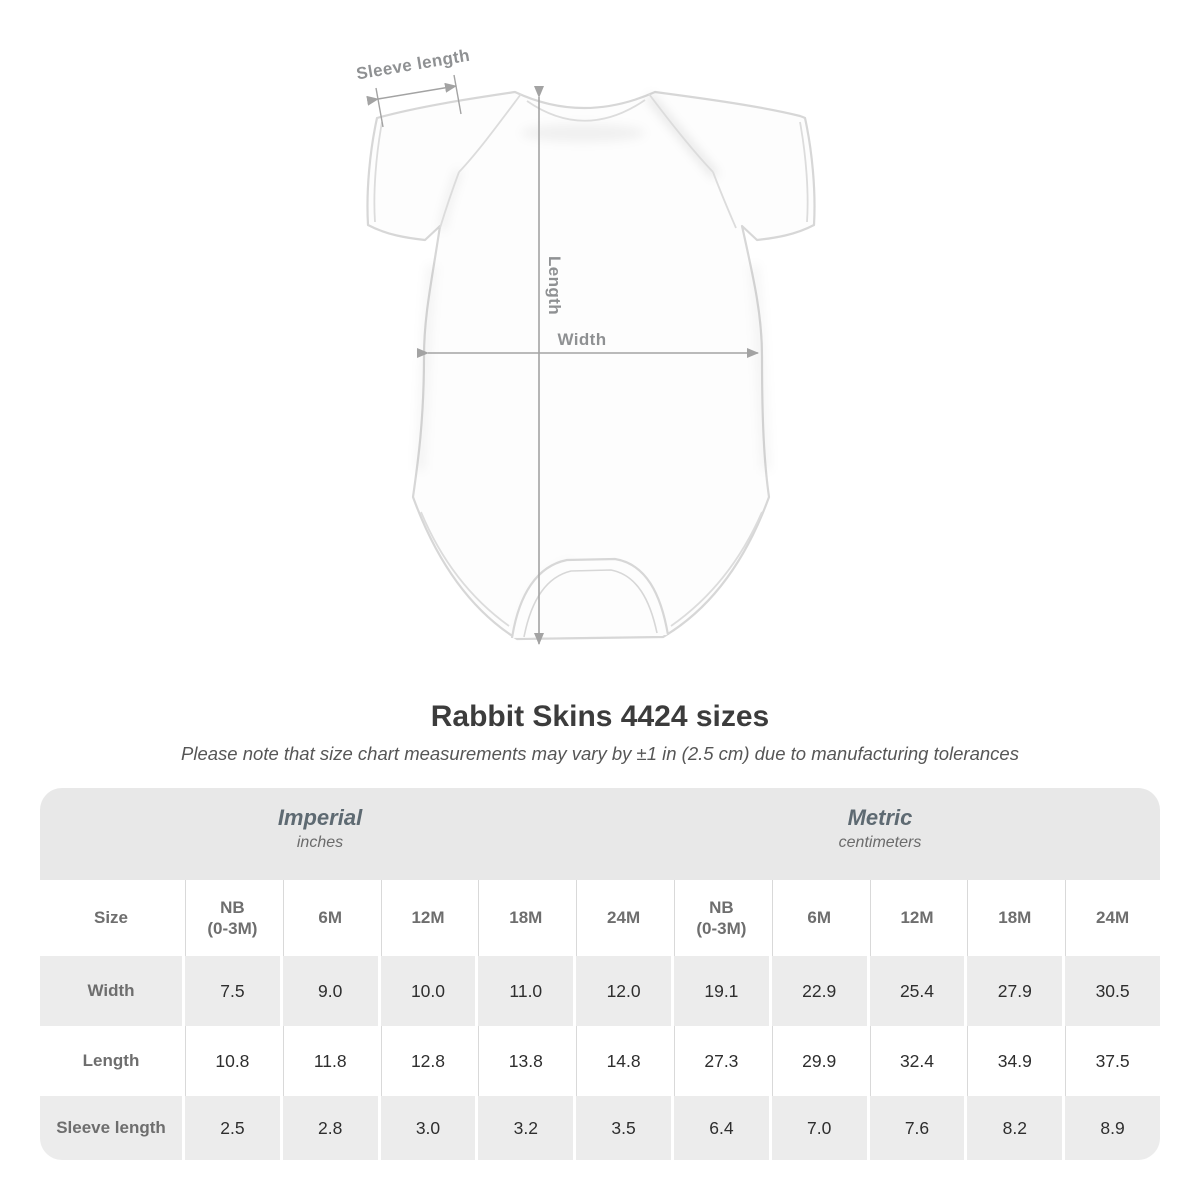 This screenshot has width=1200, height=1200. Describe the element at coordinates (231, 991) in the screenshot. I see `value-cell: 7.5` at that location.